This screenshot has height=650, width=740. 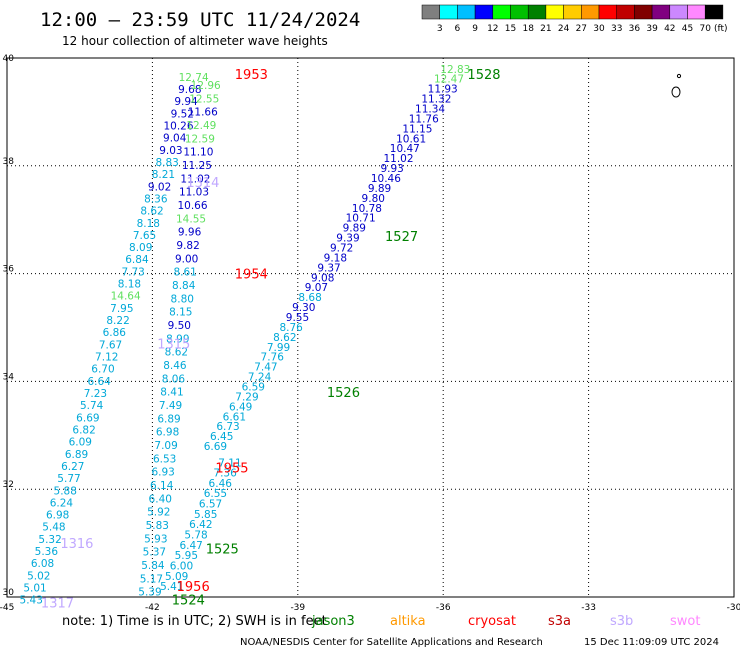 I want to click on pass-time-label: 1316, so click(x=76, y=544).